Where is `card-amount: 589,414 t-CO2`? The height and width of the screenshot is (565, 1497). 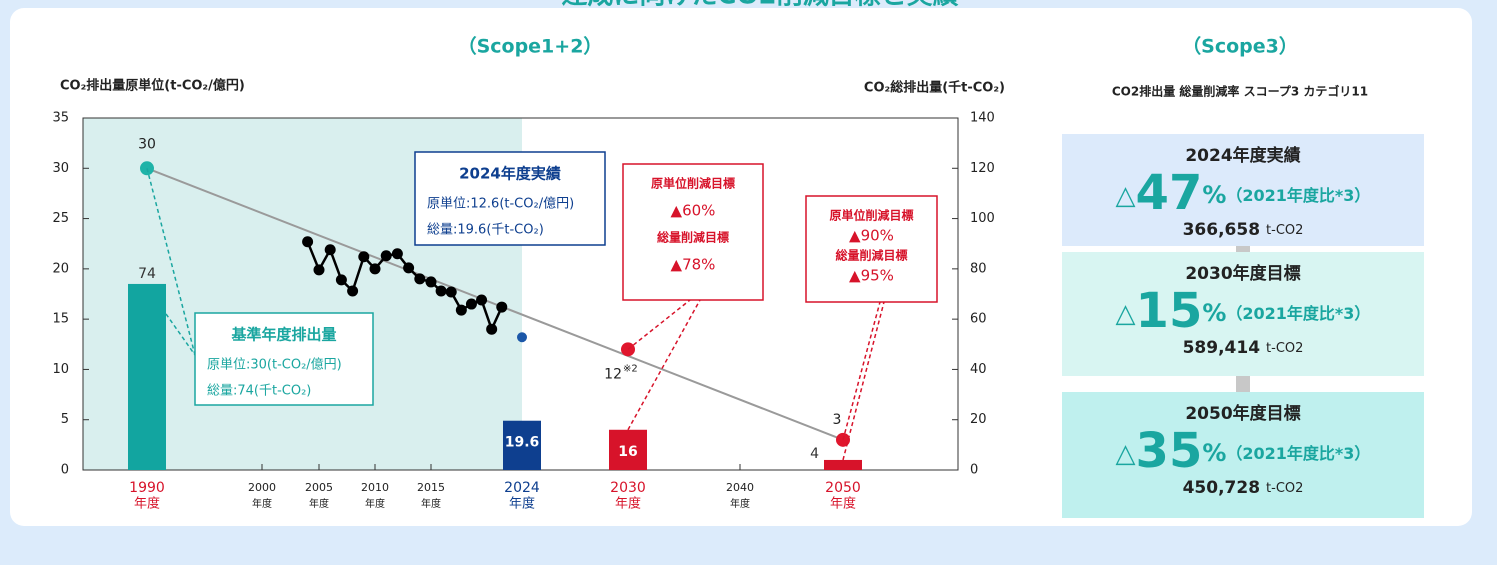 card-amount: 589,414 t-CO2 is located at coordinates (1243, 348).